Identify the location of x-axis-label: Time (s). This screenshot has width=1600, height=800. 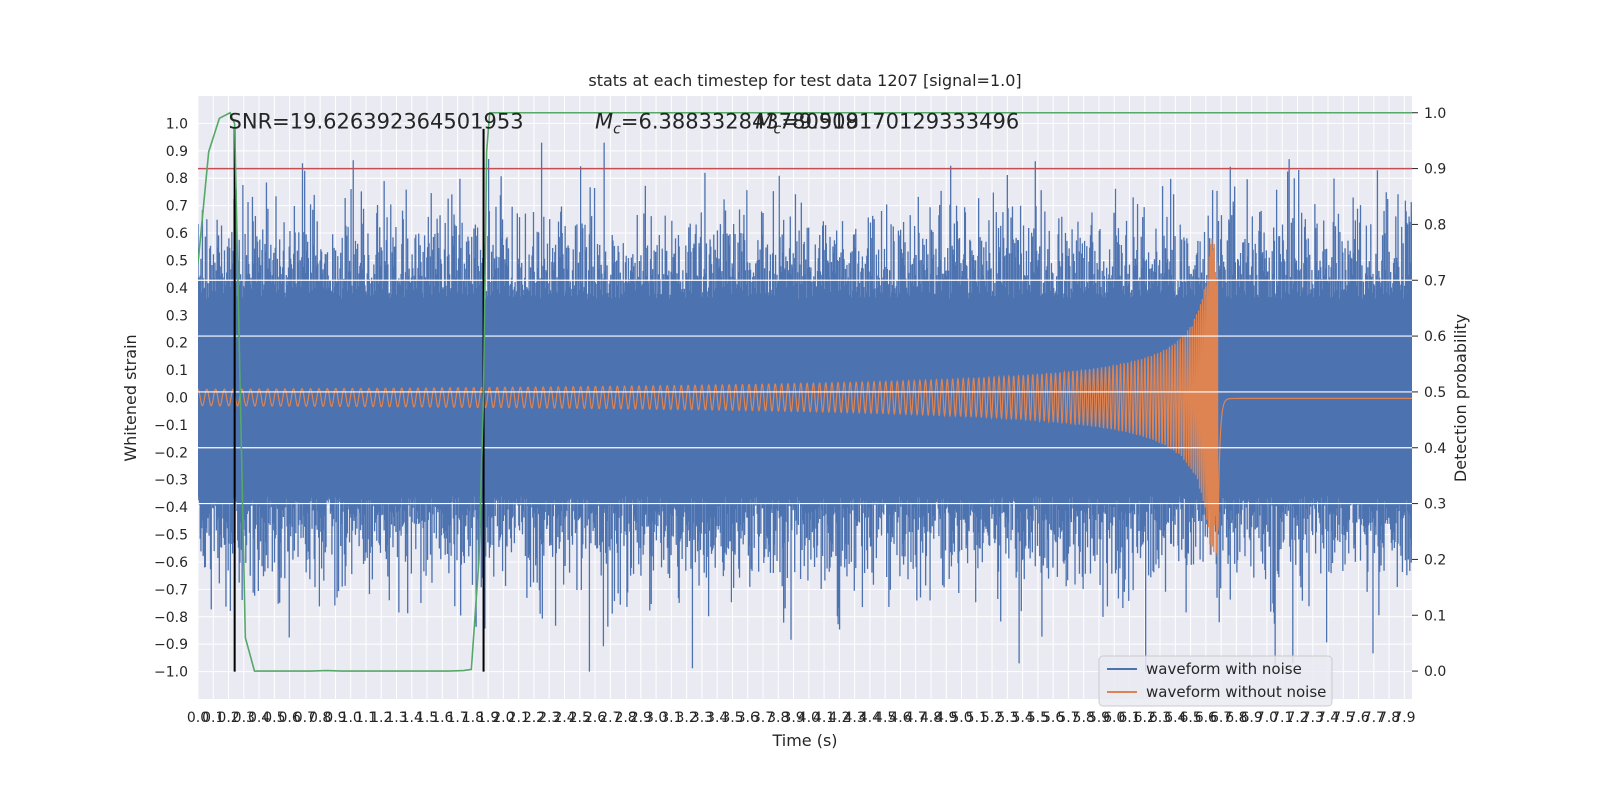
(804, 740).